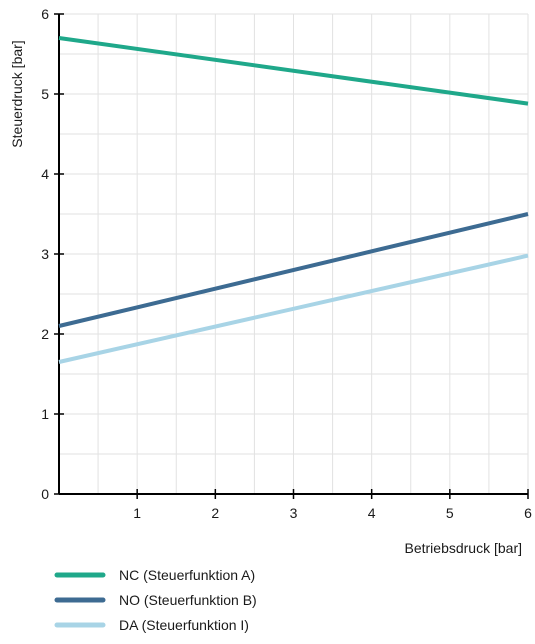 Image resolution: width=535 pixels, height=644 pixels. I want to click on legend-label: DA (Steuerfunktion I), so click(184, 625).